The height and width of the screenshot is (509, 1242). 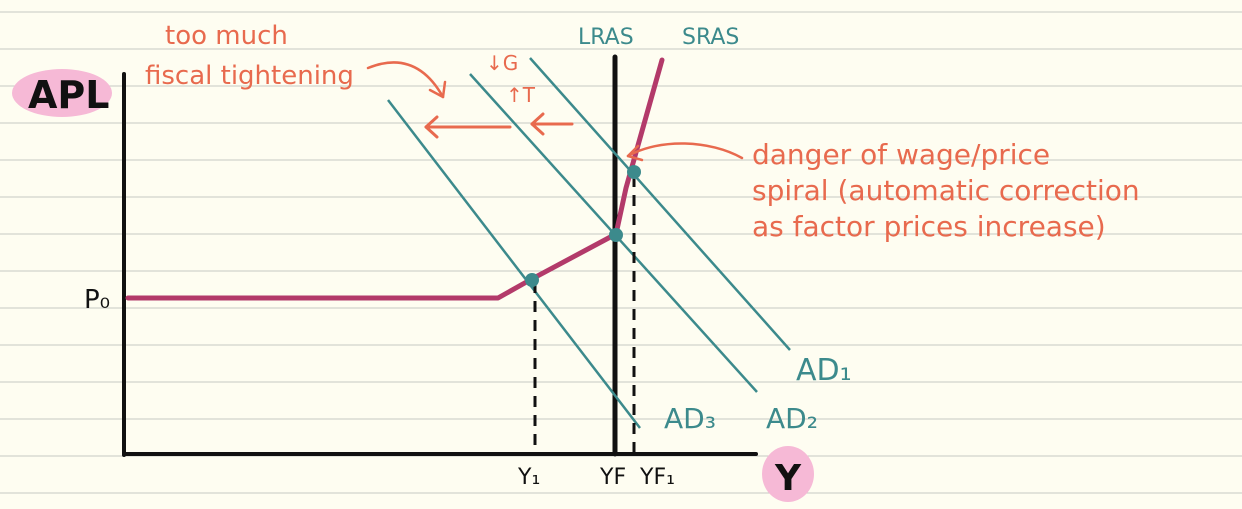 I want to click on y1-label: Y₁, so click(x=528, y=477).